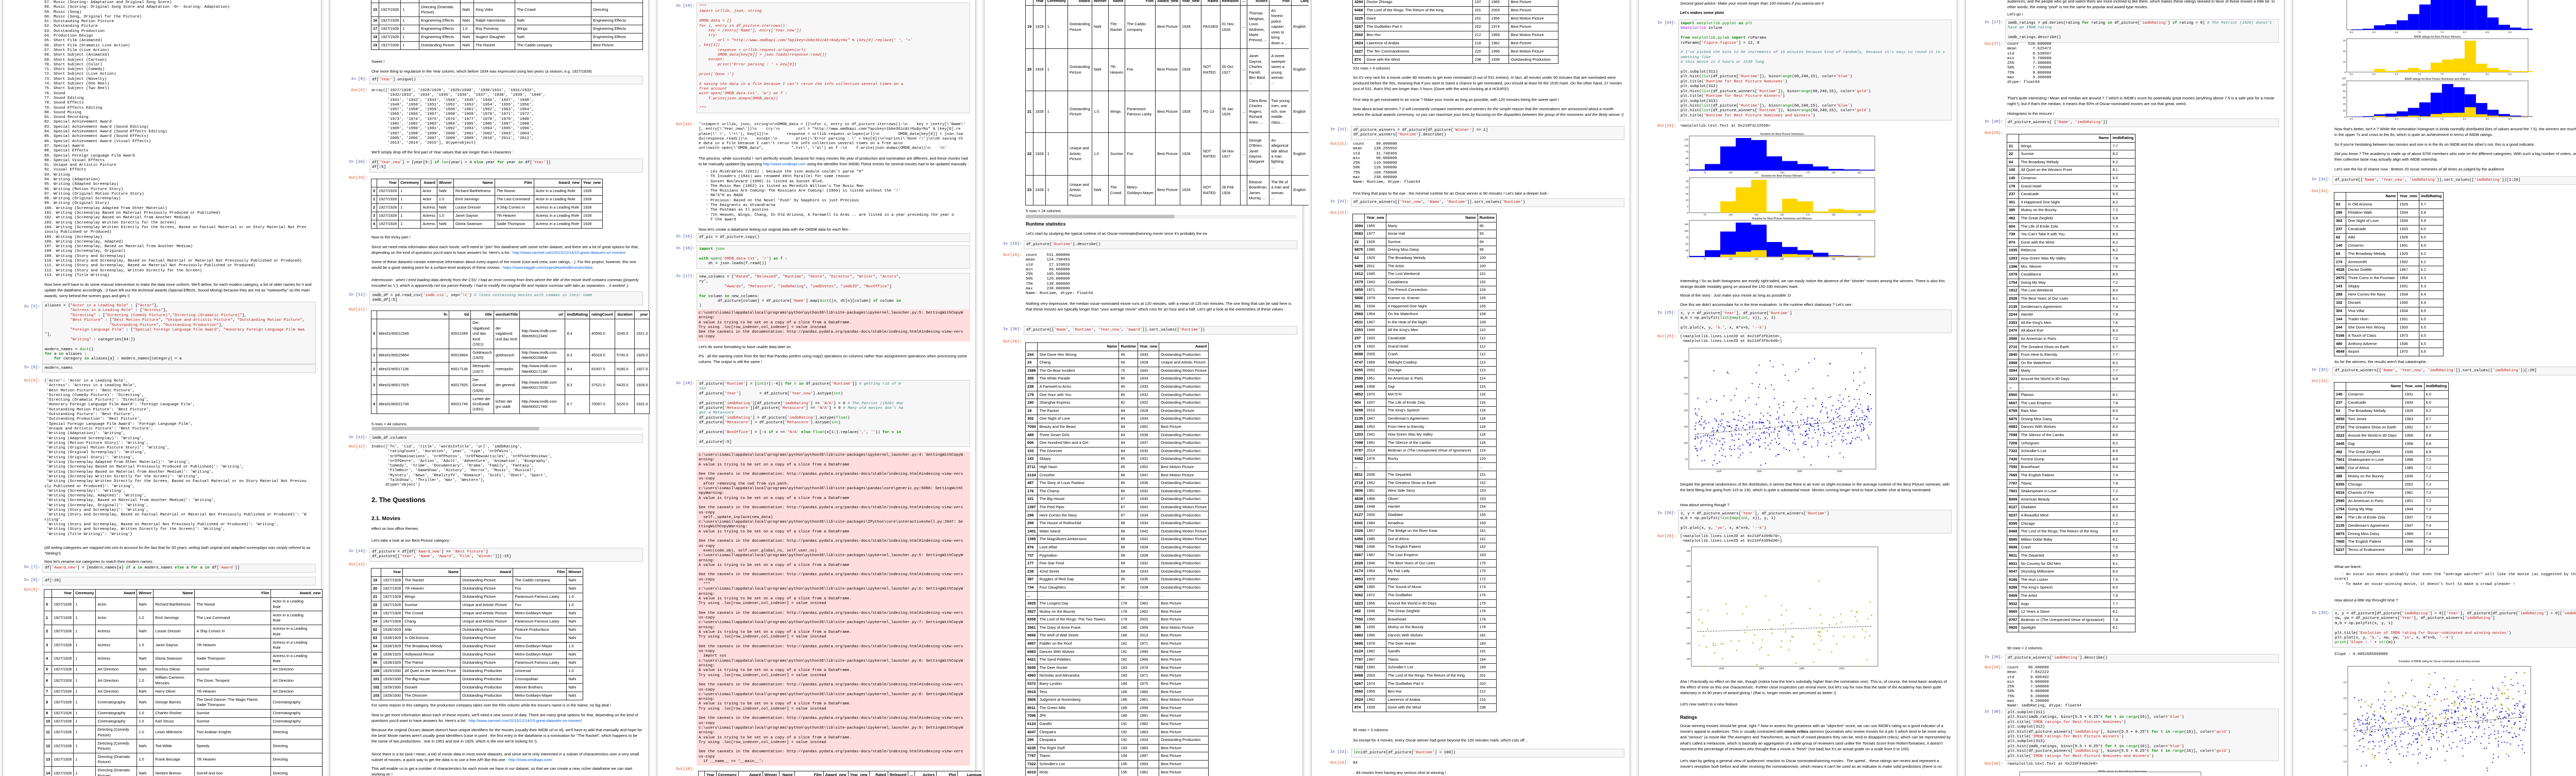  What do you see at coordinates (2344, 61) in the screenshot?
I see `svg-text: 10` at bounding box center [2344, 61].